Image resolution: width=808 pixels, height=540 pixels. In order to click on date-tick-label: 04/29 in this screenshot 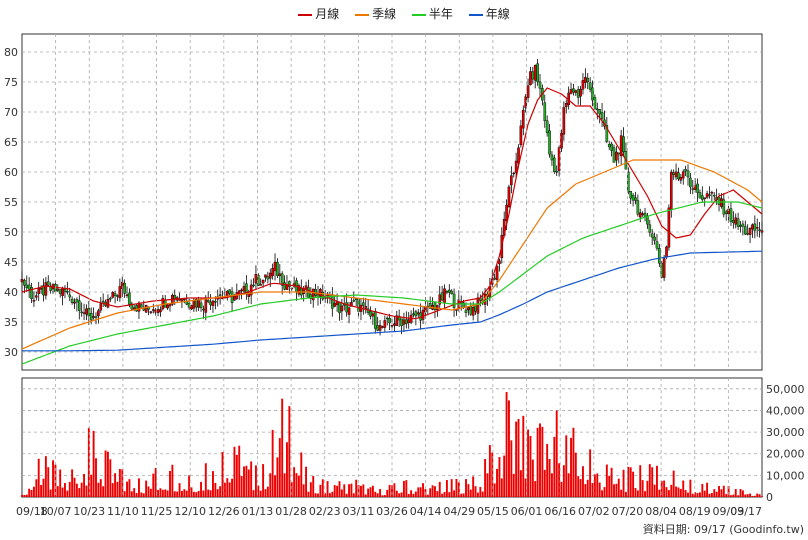, I will do `click(459, 511)`.